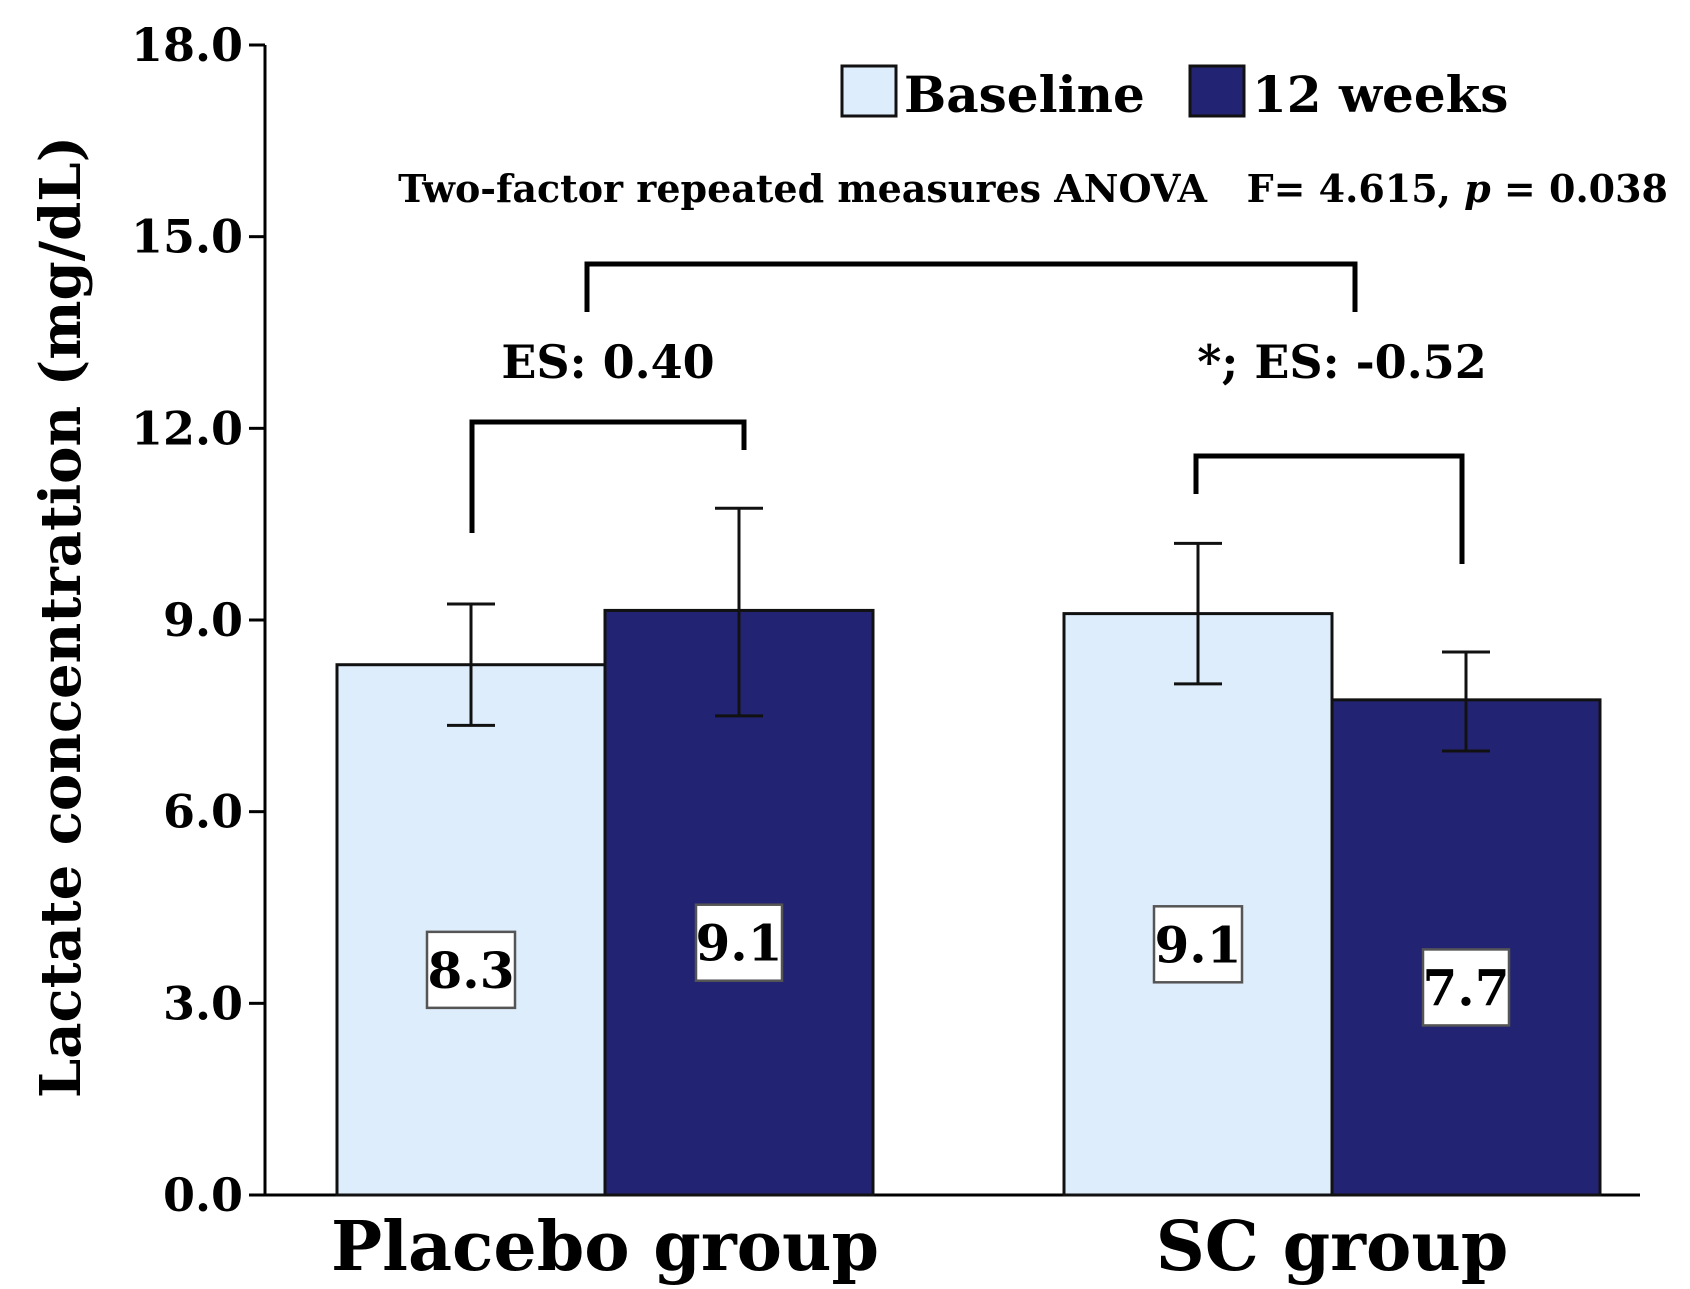 The width and height of the screenshot is (1690, 1289). I want to click on x-tick-labels: Placebo group SC group, so click(919, 1247).